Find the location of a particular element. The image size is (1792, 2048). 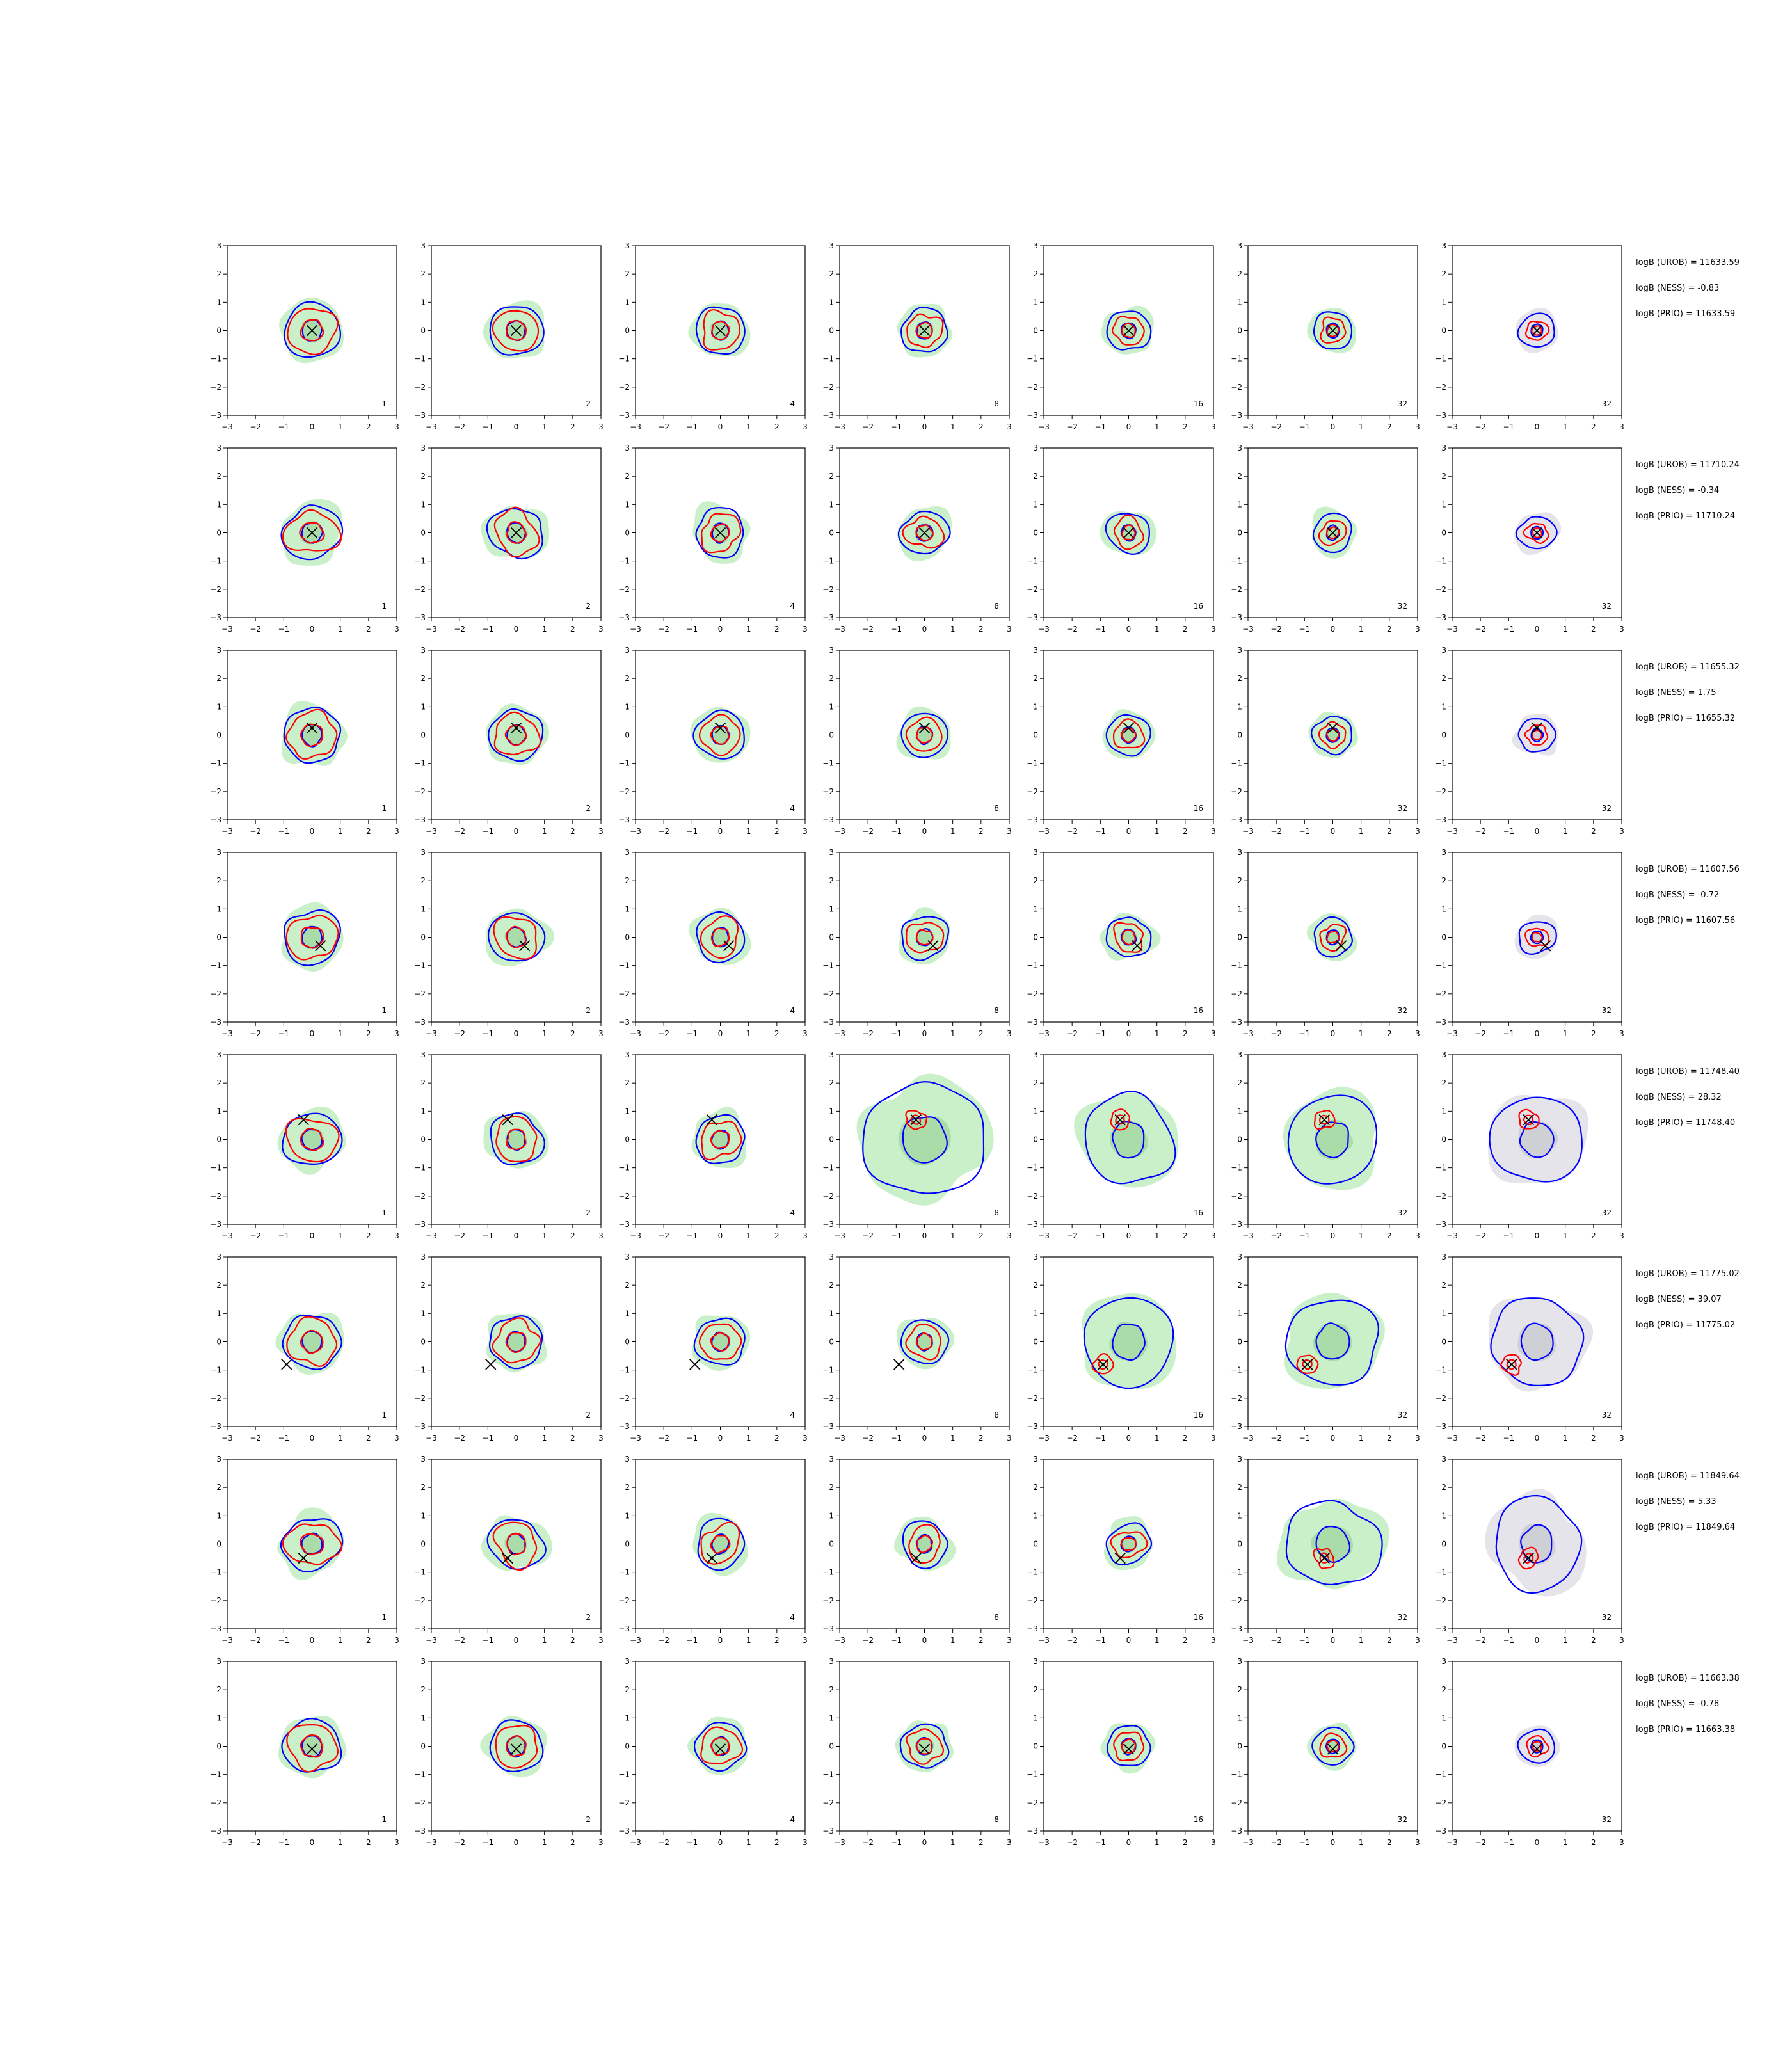

logb-annotation: logB (NESS) = 1.75 is located at coordinates (1676, 693).